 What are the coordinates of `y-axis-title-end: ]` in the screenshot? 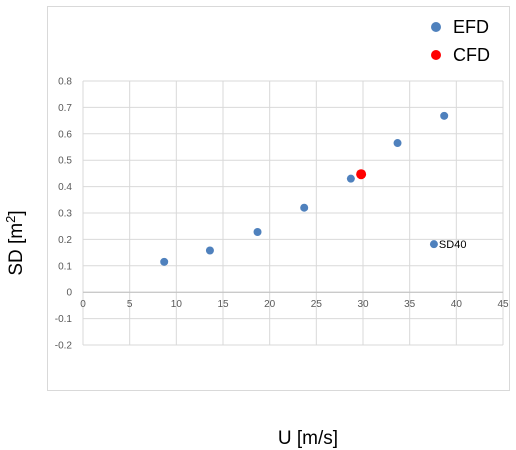 It's located at (16, 212).